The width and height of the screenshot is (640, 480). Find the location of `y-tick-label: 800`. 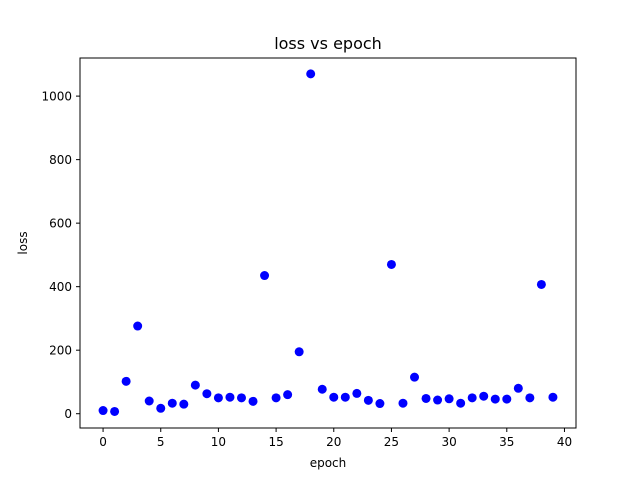

y-tick-label: 800 is located at coordinates (60, 160).